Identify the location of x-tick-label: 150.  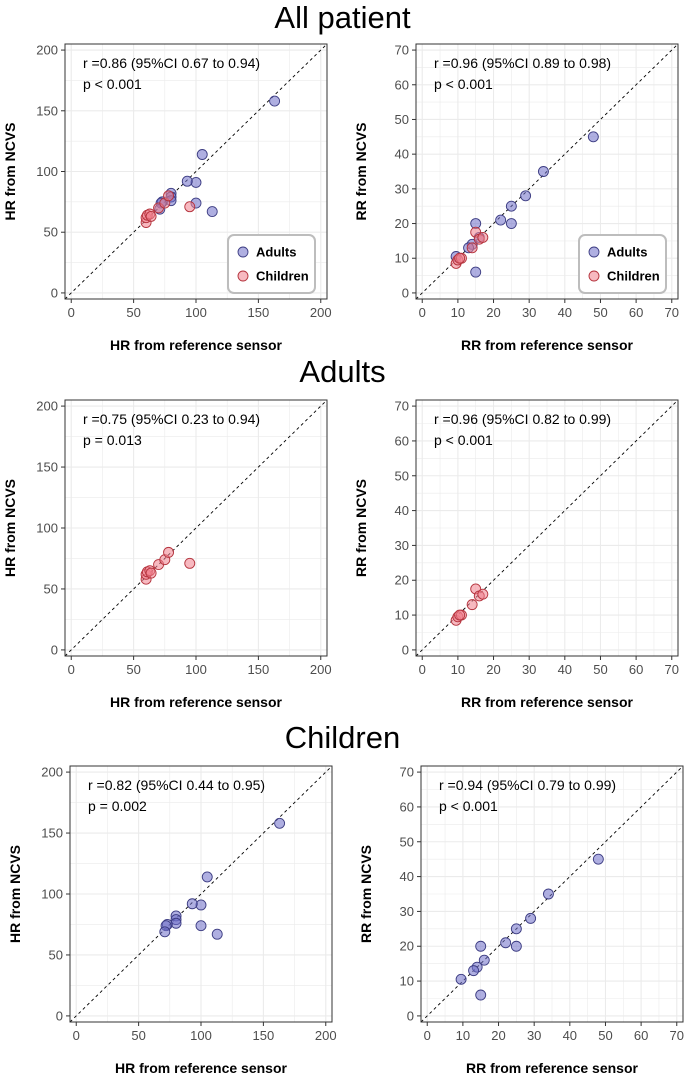
(264, 1035).